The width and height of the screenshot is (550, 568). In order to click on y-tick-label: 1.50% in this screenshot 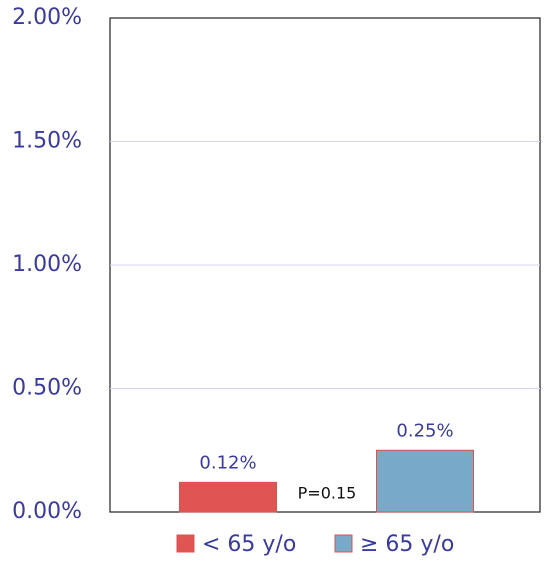, I will do `click(47, 141)`.